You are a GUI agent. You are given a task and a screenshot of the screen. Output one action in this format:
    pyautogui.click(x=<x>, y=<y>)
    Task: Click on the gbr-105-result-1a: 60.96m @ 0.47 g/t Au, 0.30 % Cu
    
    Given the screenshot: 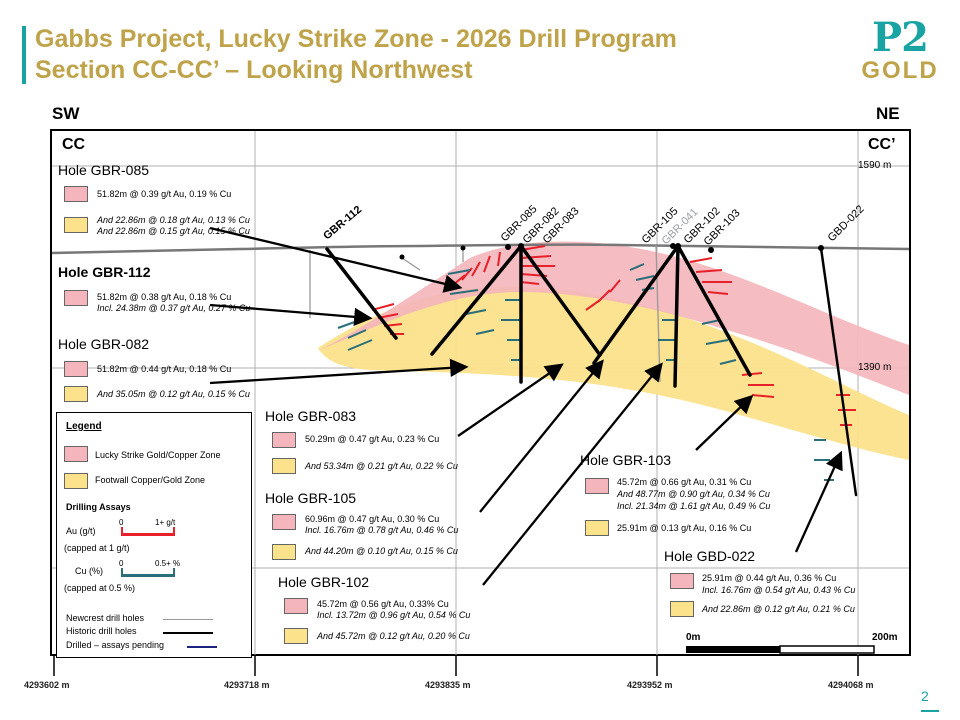 What is the action you would take?
    pyautogui.click(x=372, y=519)
    